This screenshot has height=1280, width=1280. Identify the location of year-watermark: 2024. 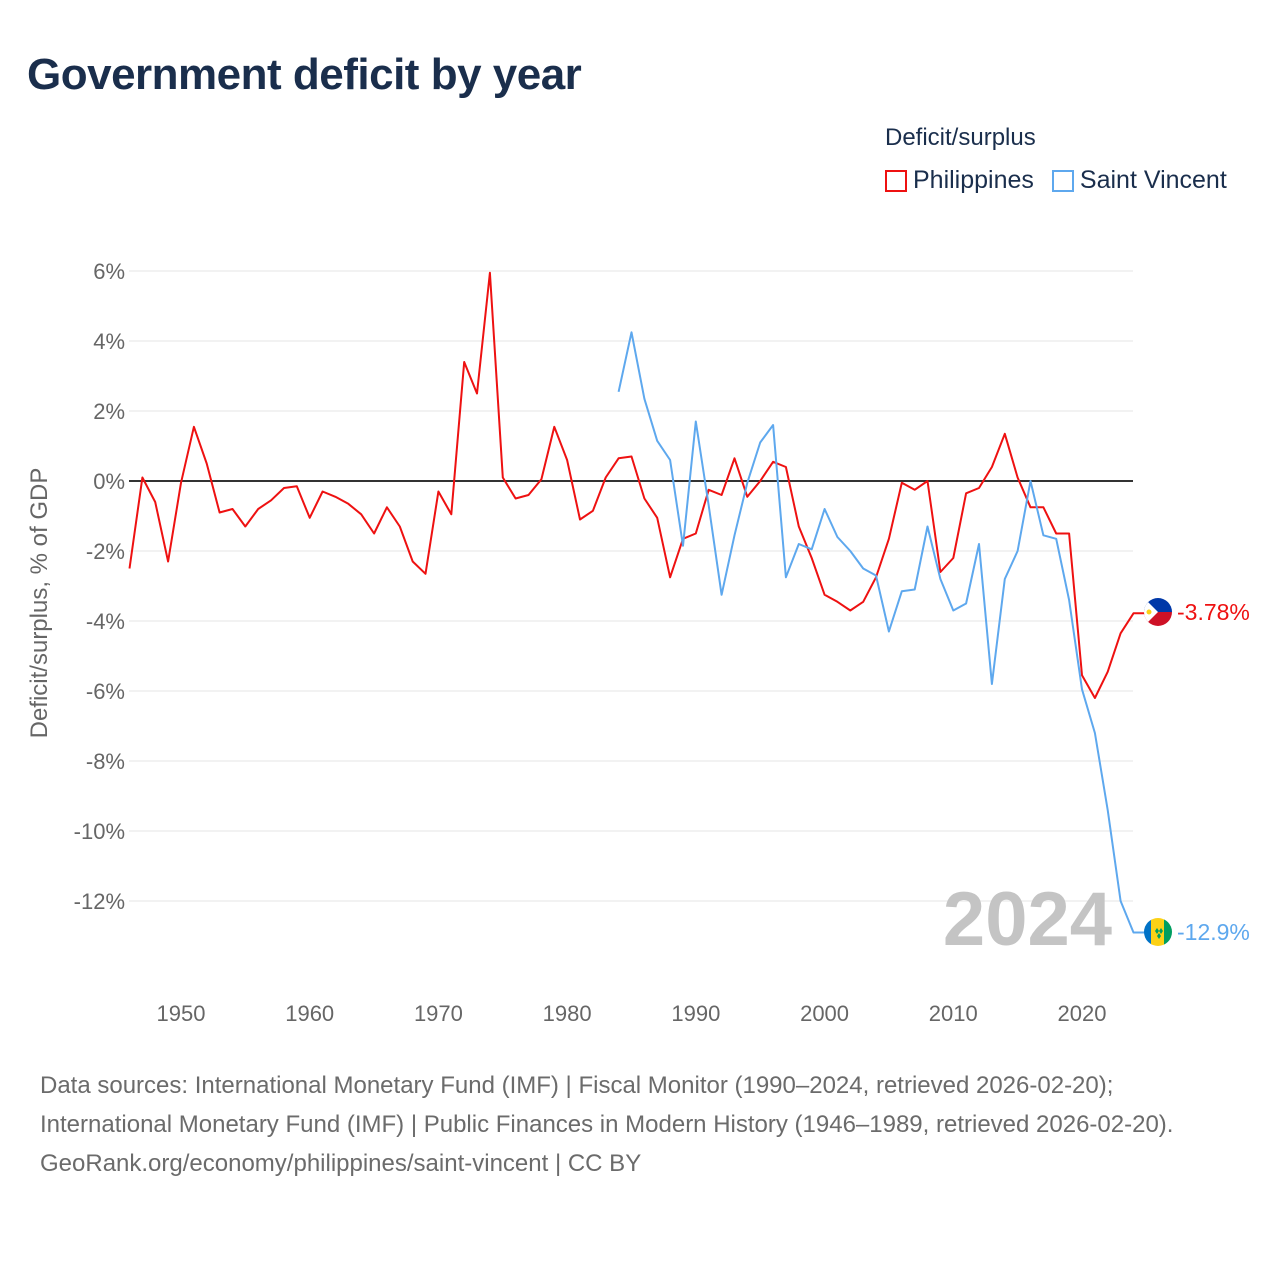
(1027, 919).